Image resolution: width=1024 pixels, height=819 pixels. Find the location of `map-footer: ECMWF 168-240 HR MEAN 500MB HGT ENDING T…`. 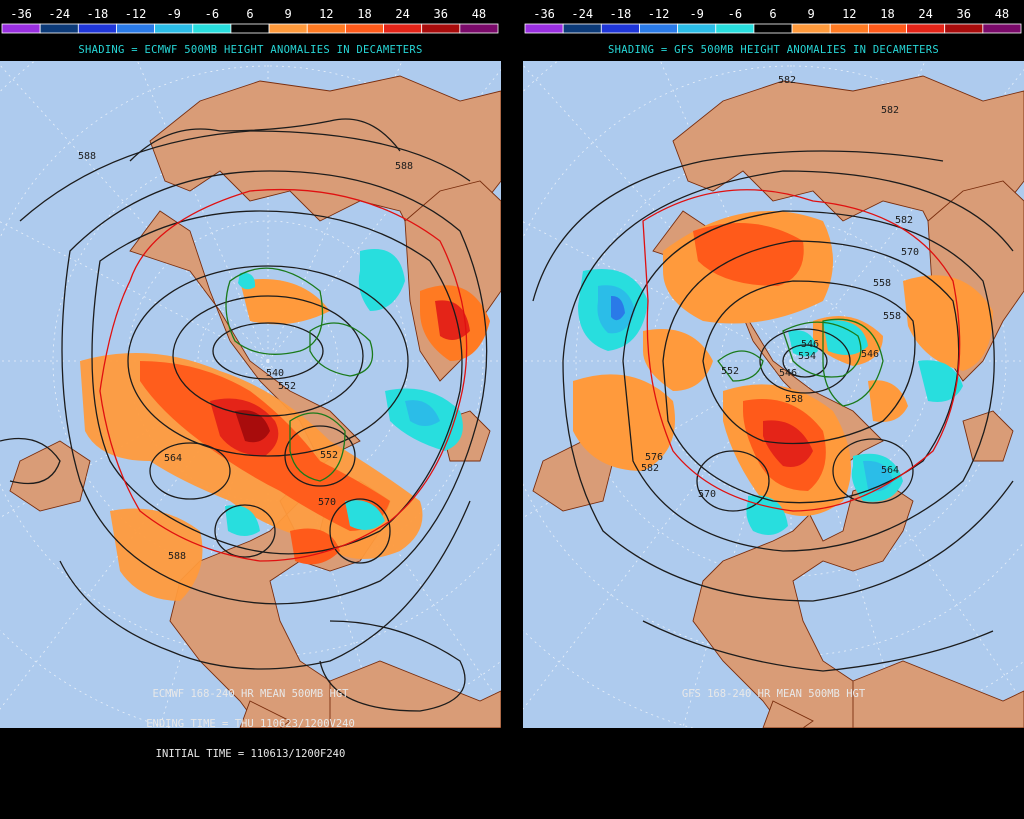

map-footer: ECMWF 168-240 HR MEAN 500MB HGT ENDING T… is located at coordinates (250, 724).